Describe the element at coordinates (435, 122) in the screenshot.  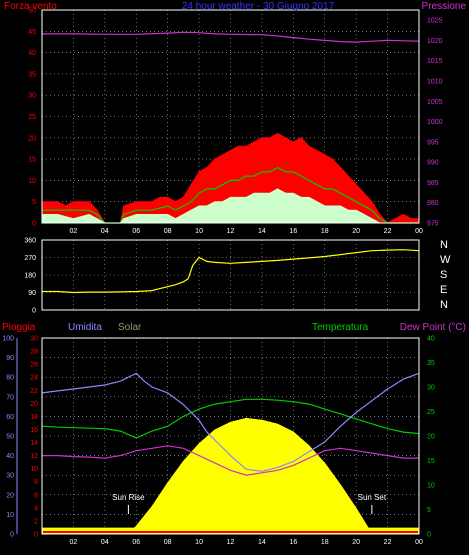
I see `pressure-tick-label: 1000` at that location.